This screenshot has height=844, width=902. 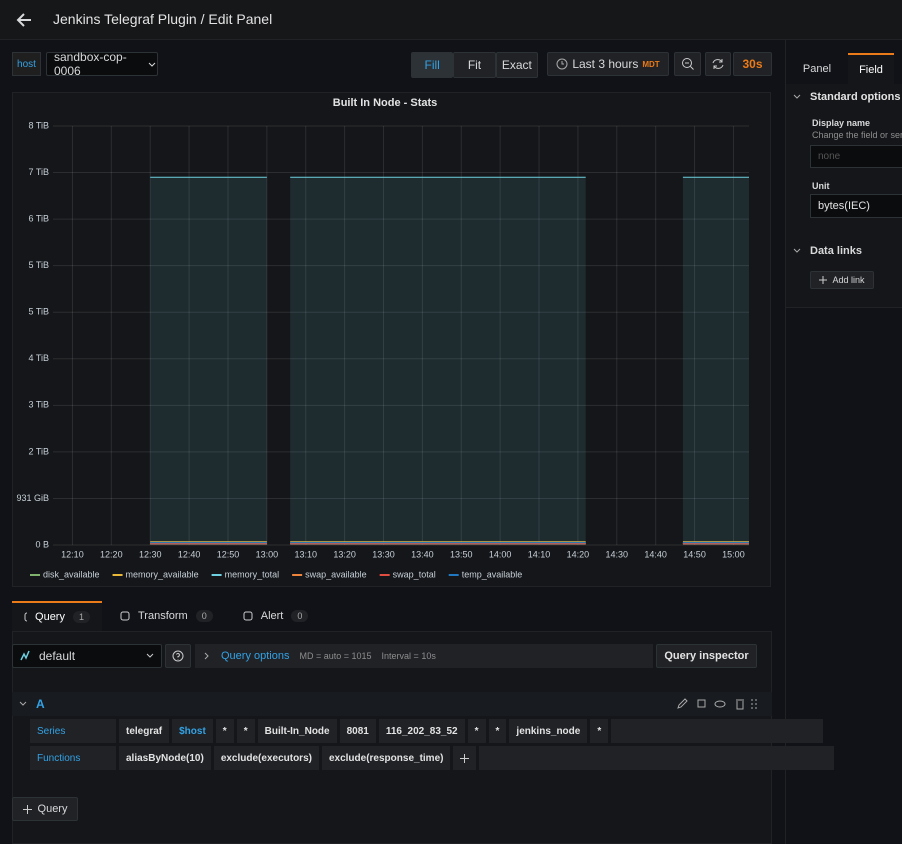 What do you see at coordinates (162, 574) in the screenshot?
I see `legend-label: memory_available` at bounding box center [162, 574].